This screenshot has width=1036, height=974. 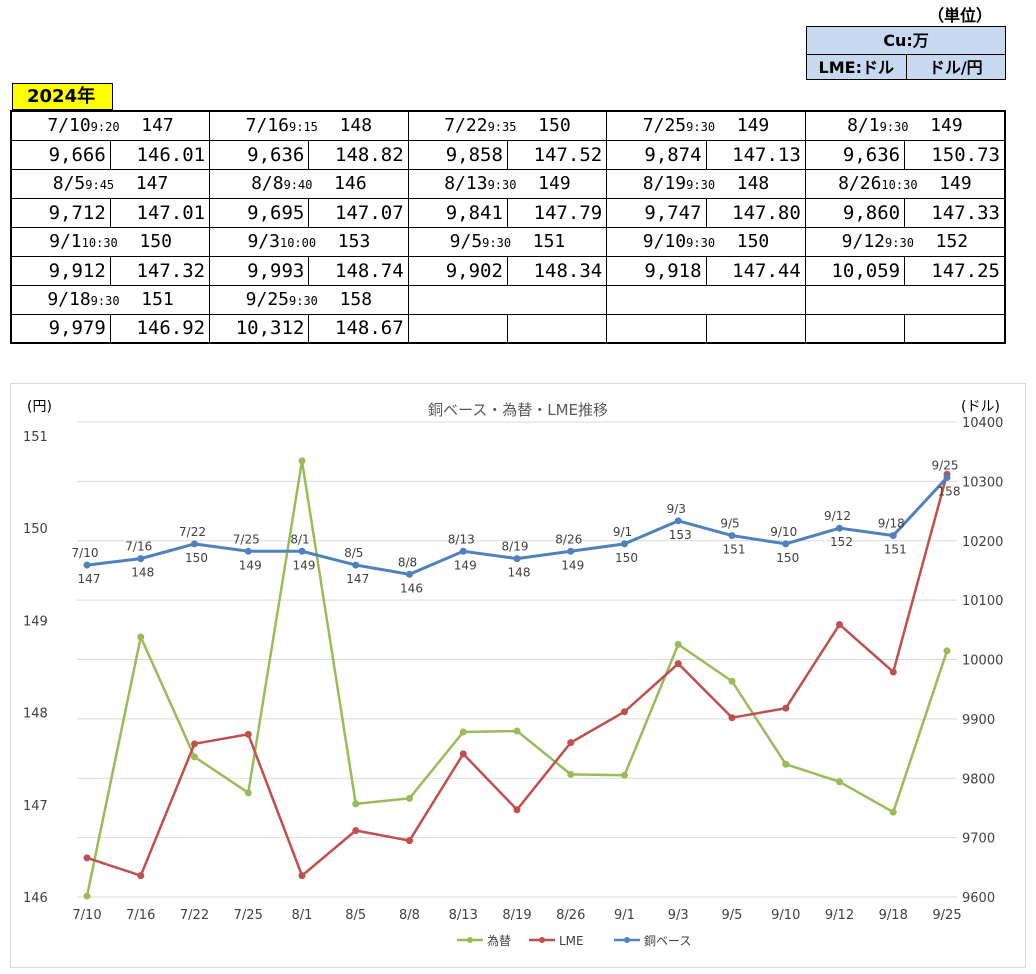 I want to click on data-label-date: 8/1, so click(x=299, y=539).